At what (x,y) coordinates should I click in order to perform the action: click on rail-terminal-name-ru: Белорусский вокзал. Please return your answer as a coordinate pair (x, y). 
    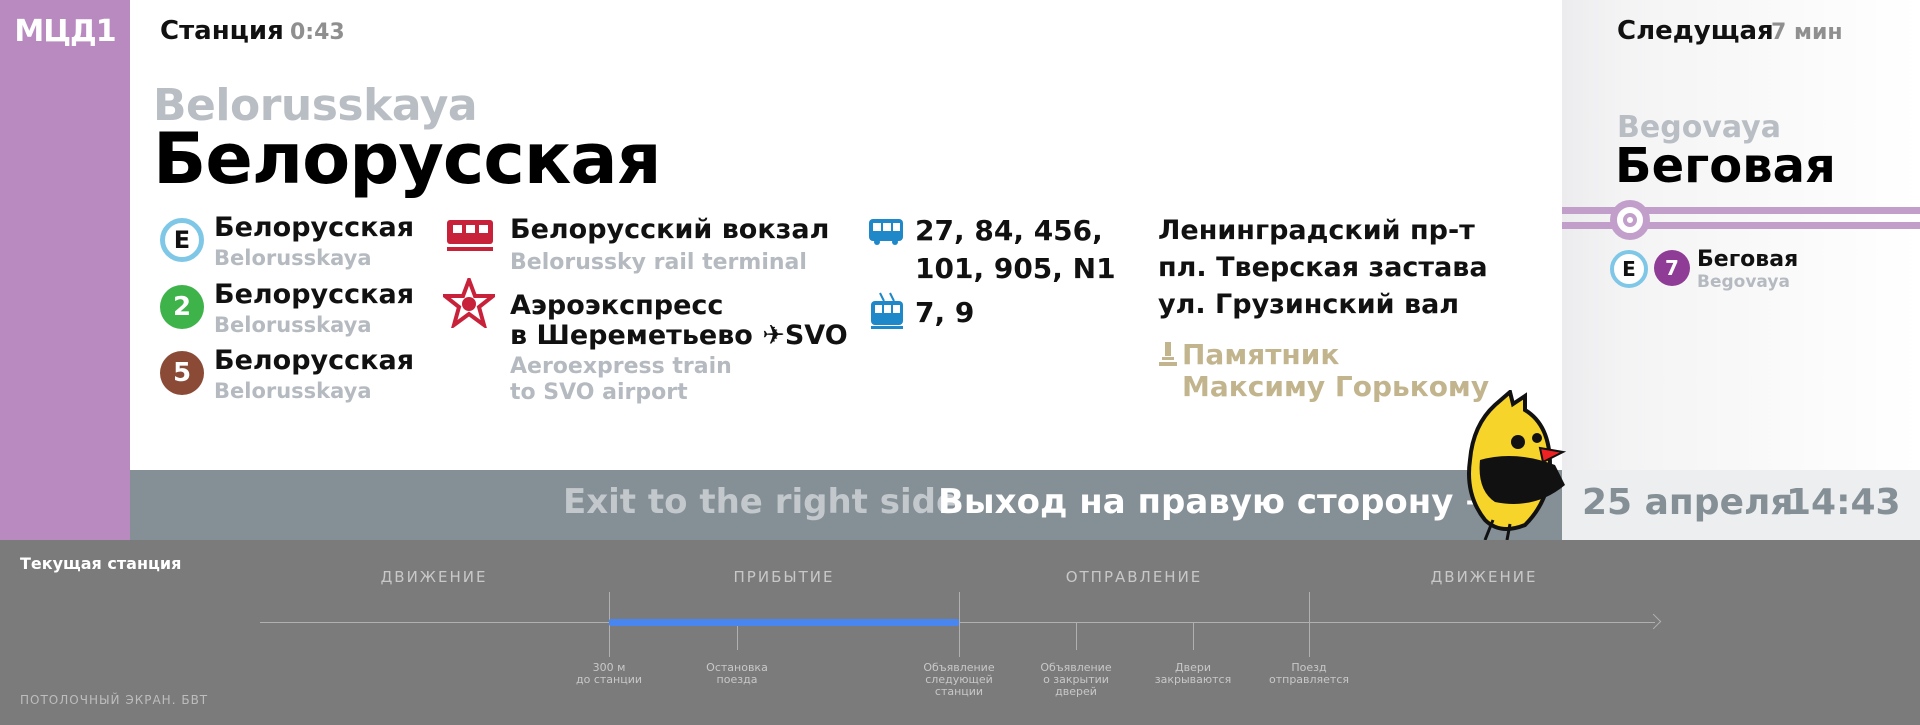
    Looking at the image, I should click on (670, 229).